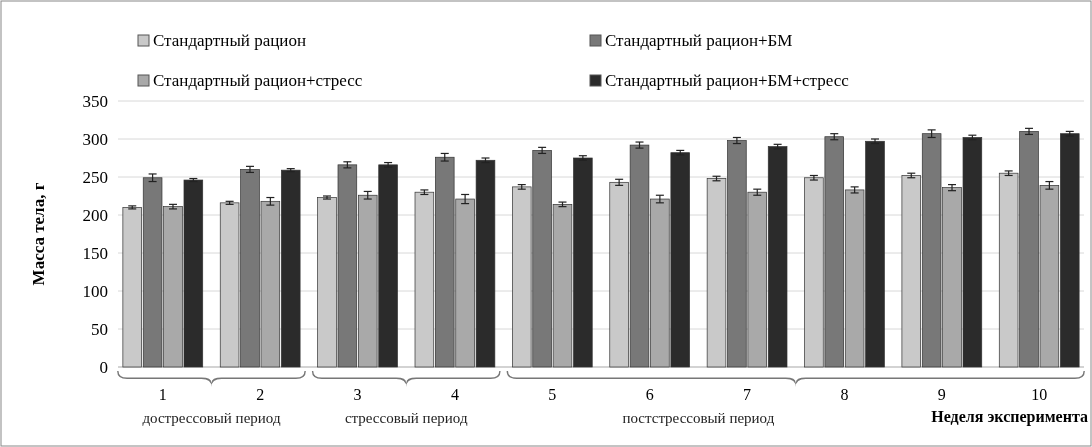 The image size is (1092, 447). What do you see at coordinates (38, 234) in the screenshot?
I see `y-axis-title: Масса тела, г` at bounding box center [38, 234].